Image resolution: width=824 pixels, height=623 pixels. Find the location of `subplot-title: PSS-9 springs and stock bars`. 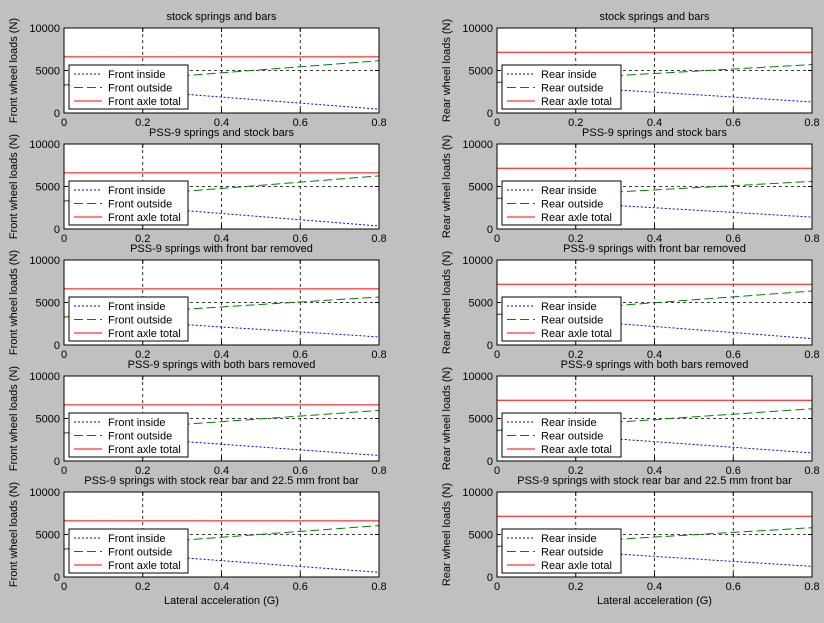

subplot-title: PSS-9 springs and stock bars is located at coordinates (221, 133).